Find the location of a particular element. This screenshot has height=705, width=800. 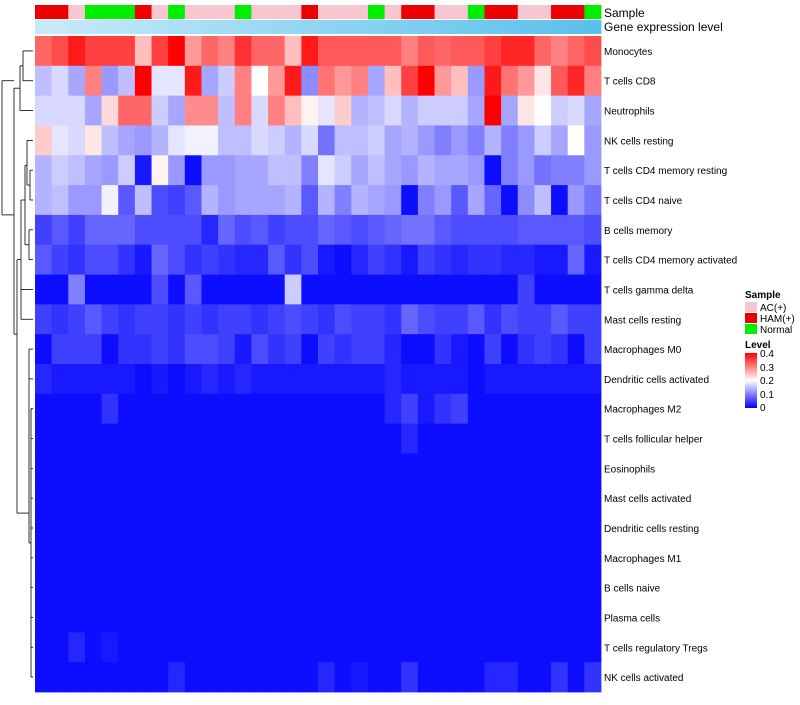

row-label: Eosinophils is located at coordinates (629, 469).